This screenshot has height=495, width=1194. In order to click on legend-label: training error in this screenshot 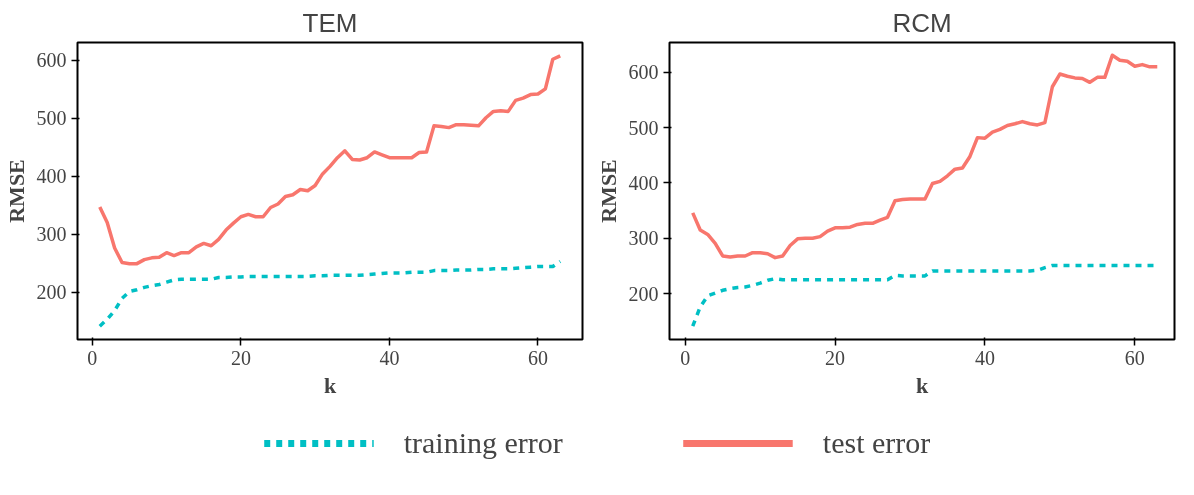, I will do `click(483, 442)`.